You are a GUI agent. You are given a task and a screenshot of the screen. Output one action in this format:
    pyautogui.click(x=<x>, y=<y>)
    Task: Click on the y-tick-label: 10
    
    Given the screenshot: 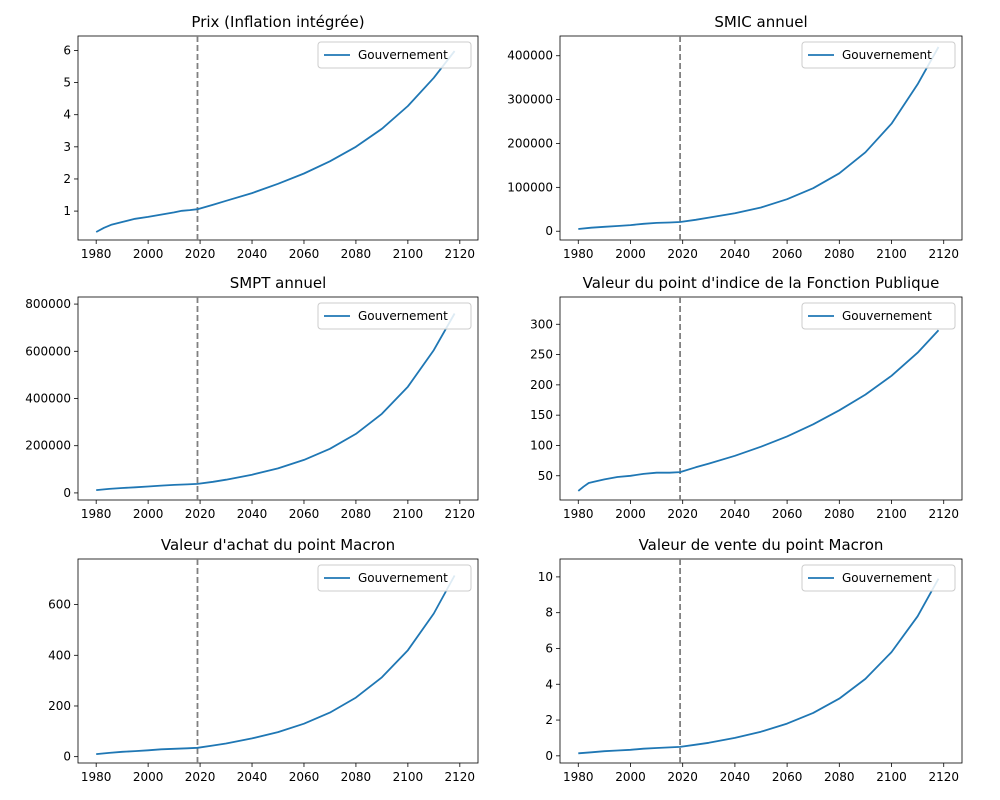 What is the action you would take?
    pyautogui.click(x=545, y=577)
    